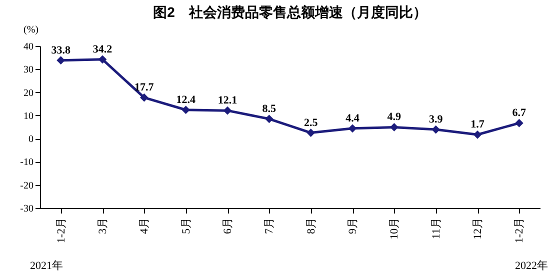 The width and height of the screenshot is (557, 278). What do you see at coordinates (29, 70) in the screenshot?
I see `y-tick-label: 30` at bounding box center [29, 70].